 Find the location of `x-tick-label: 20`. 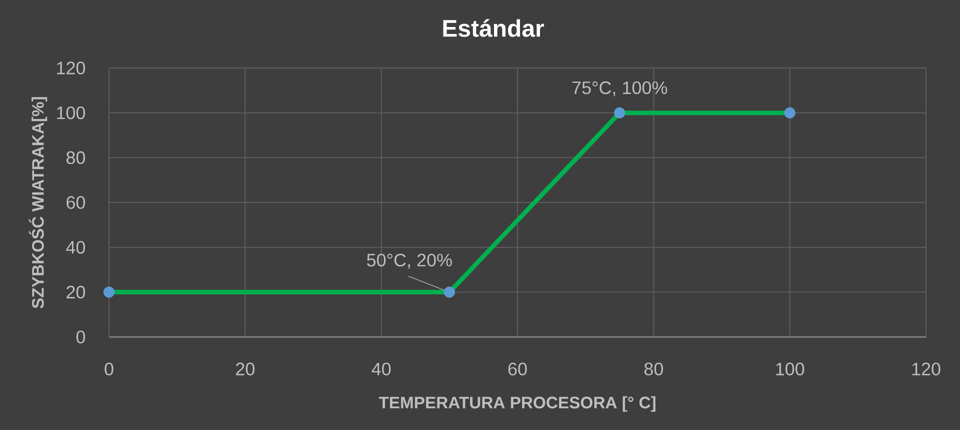

x-tick-label: 20 is located at coordinates (245, 369).